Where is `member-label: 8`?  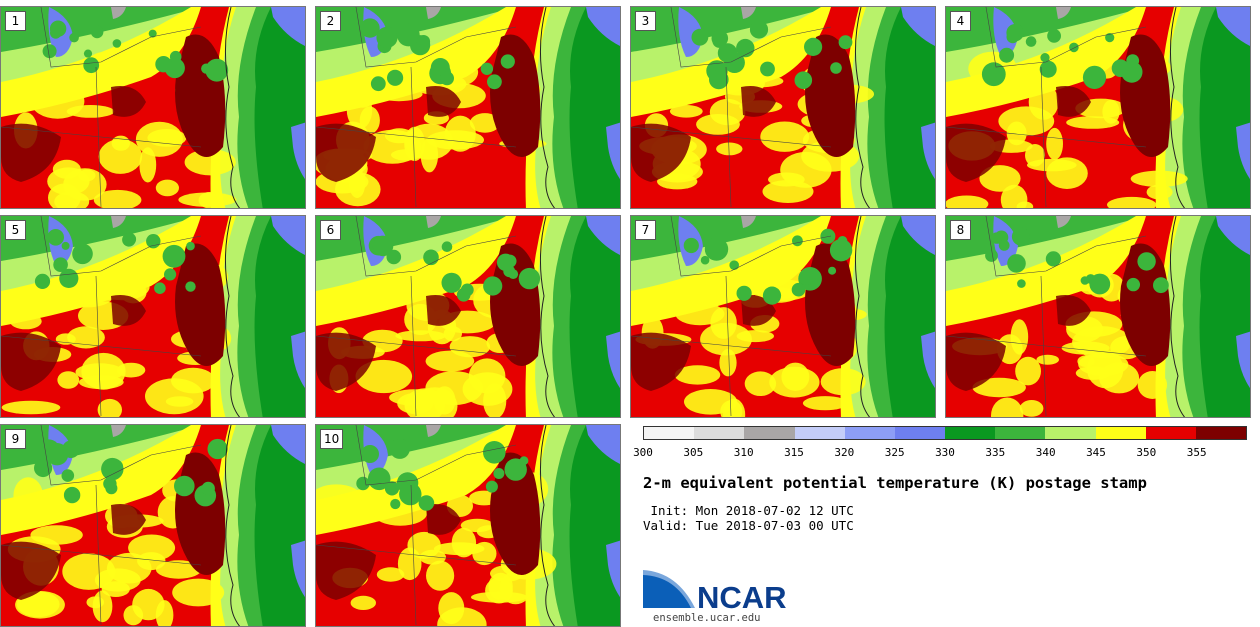
member-label: 8 is located at coordinates (960, 230).